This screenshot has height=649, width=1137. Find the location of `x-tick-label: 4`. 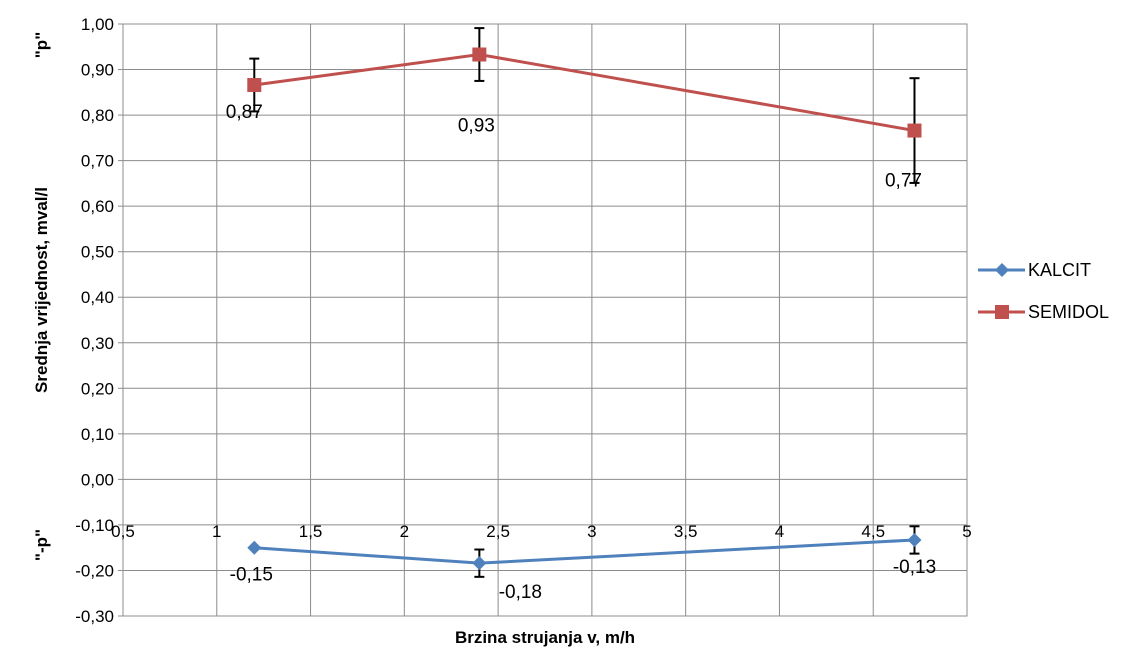

x-tick-label: 4 is located at coordinates (779, 531).